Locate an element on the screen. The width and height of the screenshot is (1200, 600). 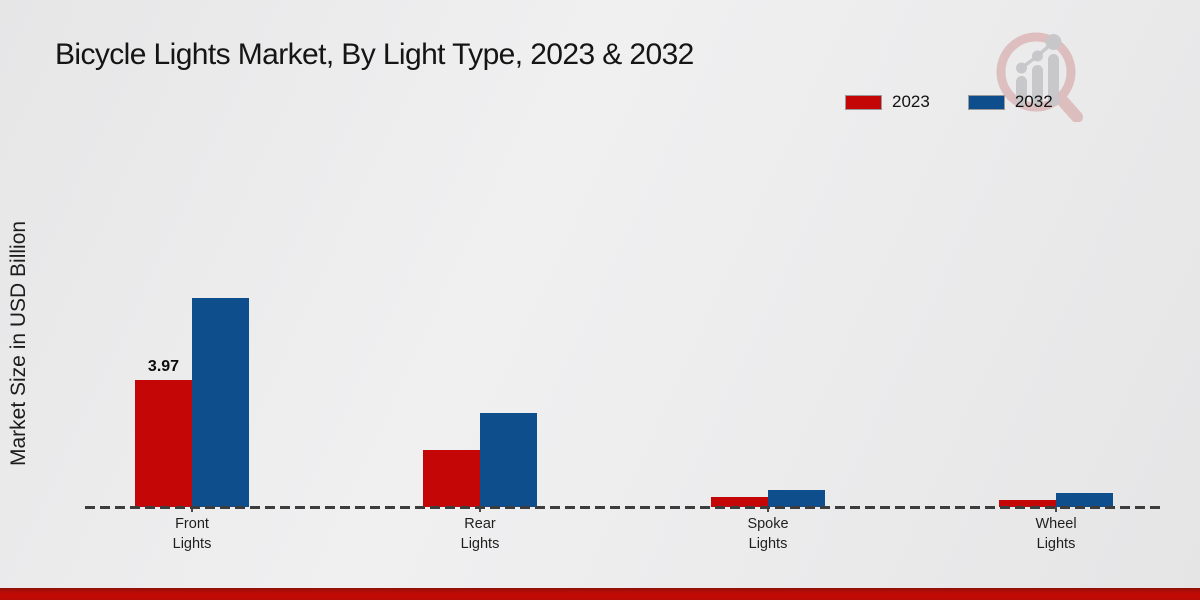
bar-2023-rear-lights is located at coordinates (451, 478).